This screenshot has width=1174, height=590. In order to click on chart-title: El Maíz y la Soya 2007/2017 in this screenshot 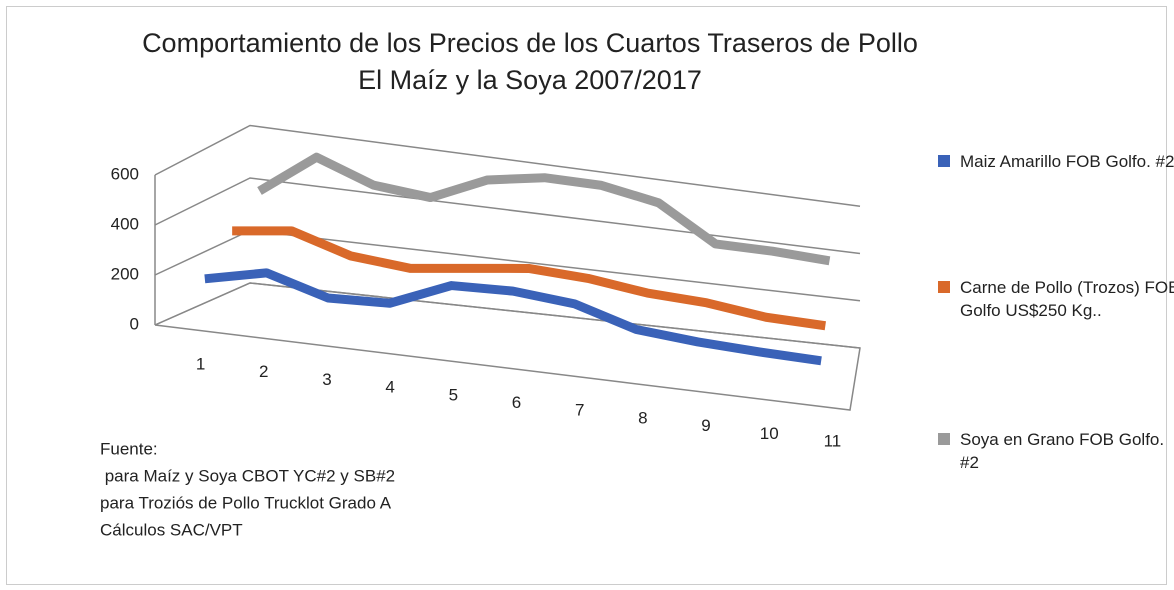, I will do `click(530, 80)`.